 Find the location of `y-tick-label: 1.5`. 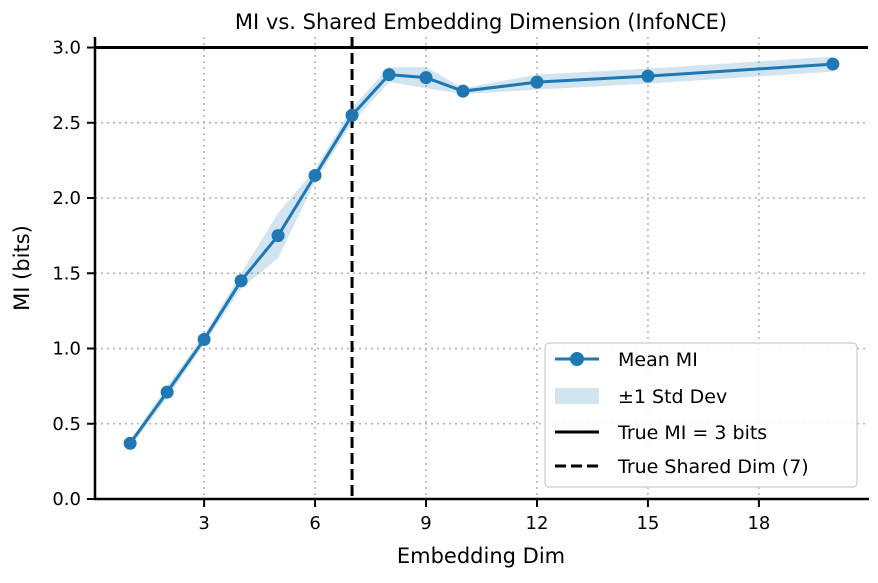

y-tick-label: 1.5 is located at coordinates (66, 273).